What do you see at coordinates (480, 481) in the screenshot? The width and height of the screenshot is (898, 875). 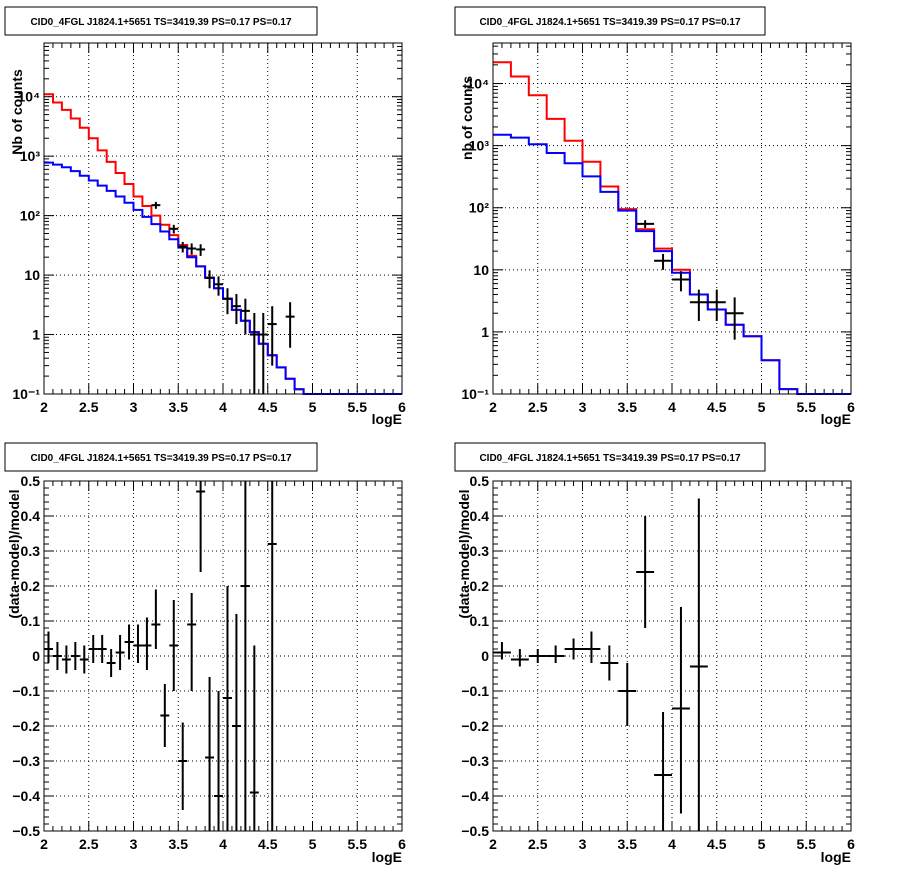 I see `y-tick-label: 0.5` at bounding box center [480, 481].